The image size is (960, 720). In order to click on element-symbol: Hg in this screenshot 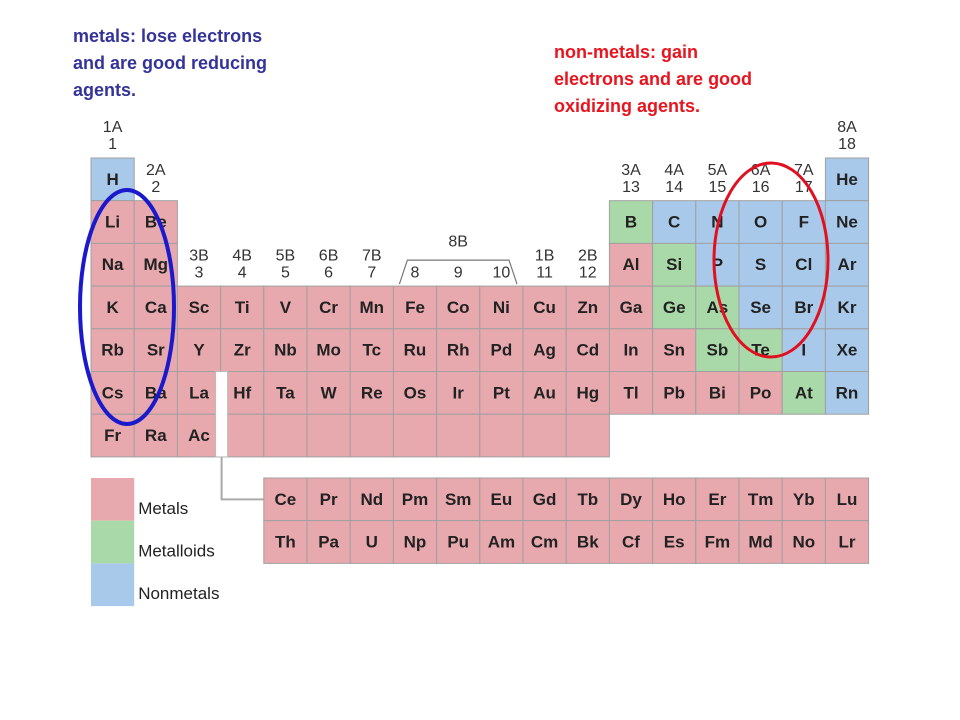, I will do `click(587, 392)`.